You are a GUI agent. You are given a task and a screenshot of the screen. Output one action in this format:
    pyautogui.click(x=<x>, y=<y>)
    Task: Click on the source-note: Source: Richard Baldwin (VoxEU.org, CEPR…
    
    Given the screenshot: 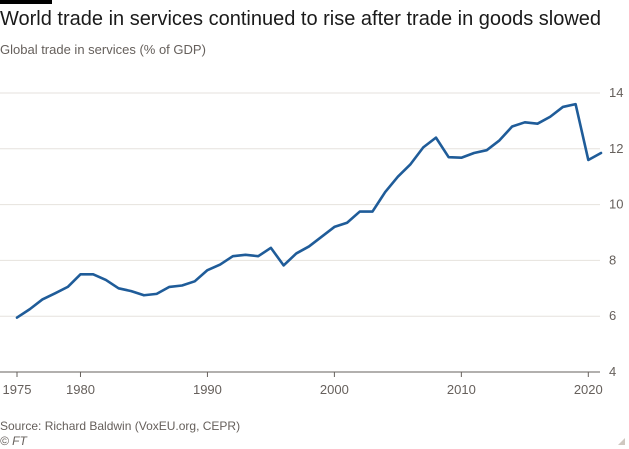 What is the action you would take?
    pyautogui.click(x=120, y=426)
    